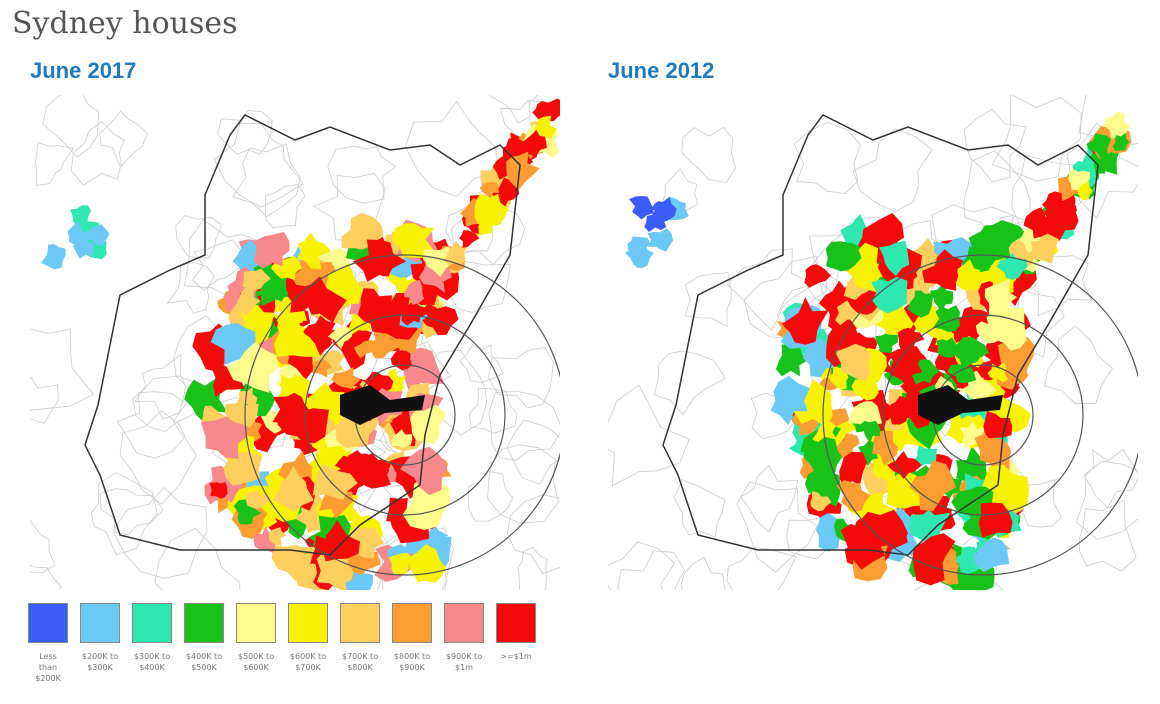 The image size is (1160, 704). Describe the element at coordinates (48, 667) in the screenshot. I see `legend-label: Less than $200K` at that location.